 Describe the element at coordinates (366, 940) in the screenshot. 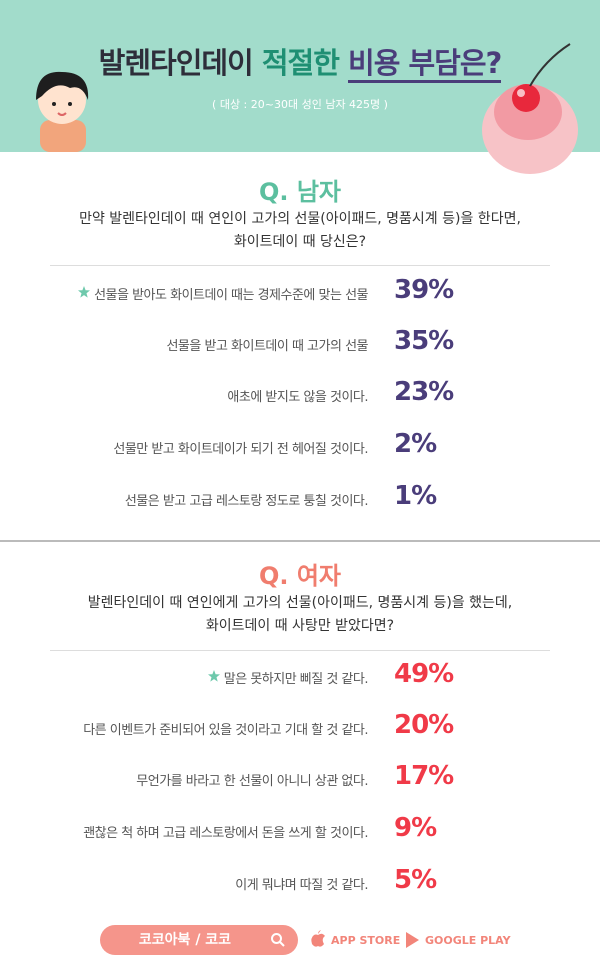

I see `app-store-link: APP STORE` at that location.